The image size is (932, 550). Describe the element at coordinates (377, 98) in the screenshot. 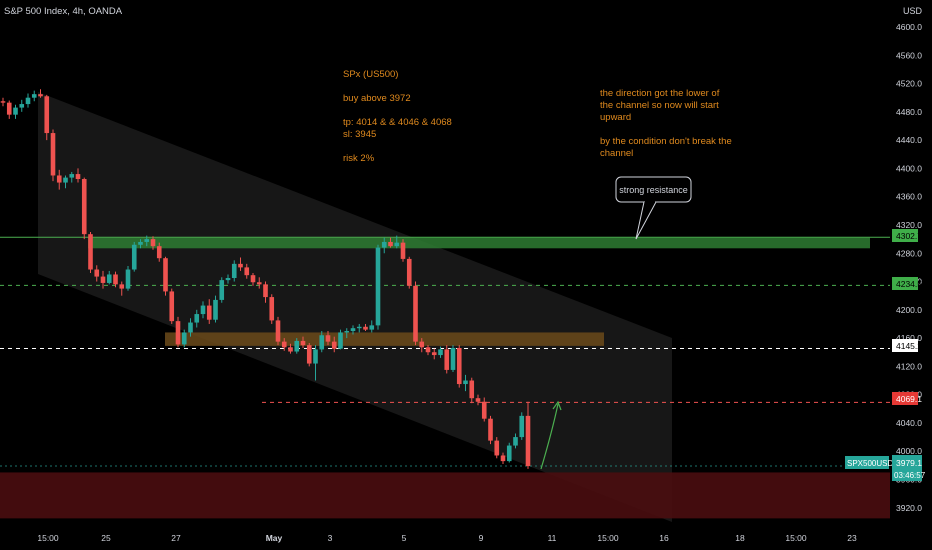

I see `trade-plan-line-2: buy above 3972` at that location.